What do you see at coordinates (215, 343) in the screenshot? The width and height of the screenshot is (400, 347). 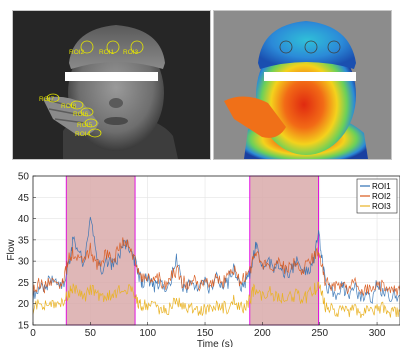 I see `x-axis-label: Time (s)` at bounding box center [215, 343].